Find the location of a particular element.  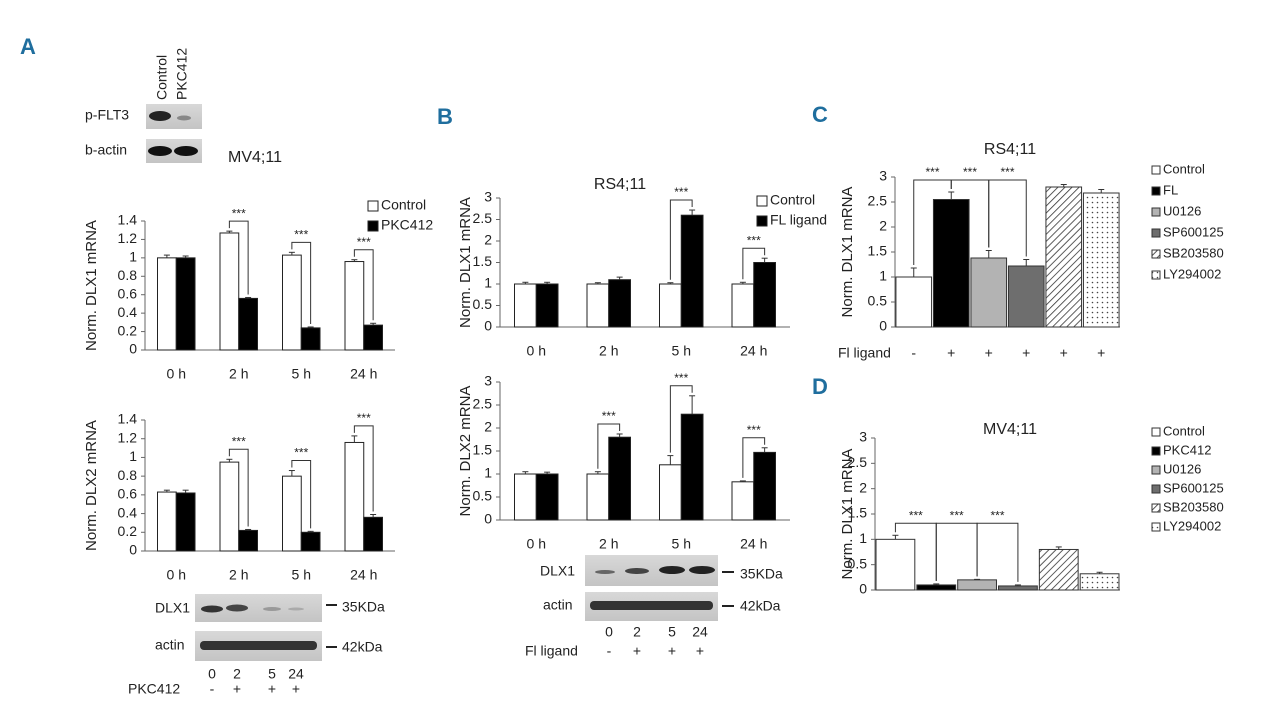

row-label: DLX1 is located at coordinates (172, 608).